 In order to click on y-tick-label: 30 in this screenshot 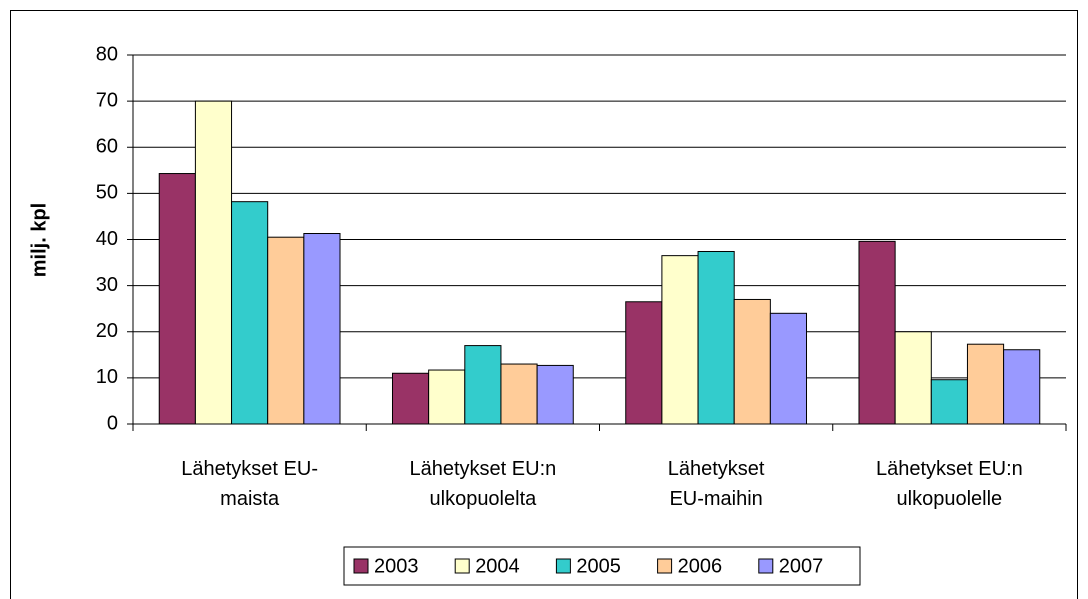, I will do `click(107, 285)`.